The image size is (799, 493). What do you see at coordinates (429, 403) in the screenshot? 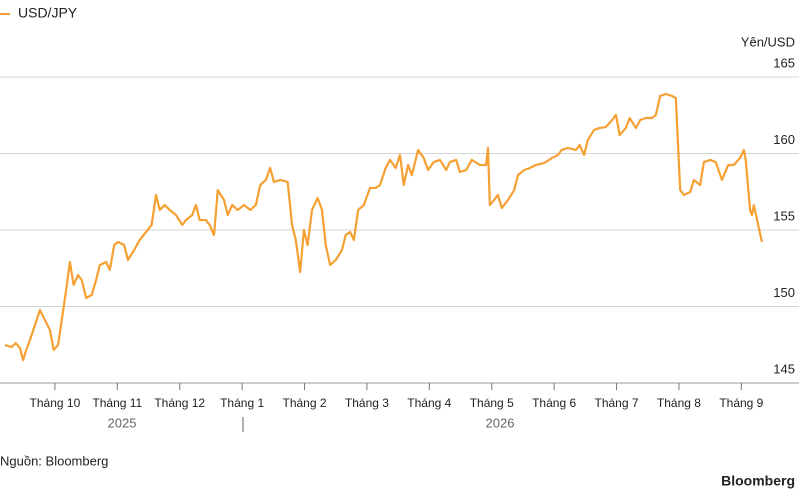
I see `x-tick-label: Tháng 4` at bounding box center [429, 403].